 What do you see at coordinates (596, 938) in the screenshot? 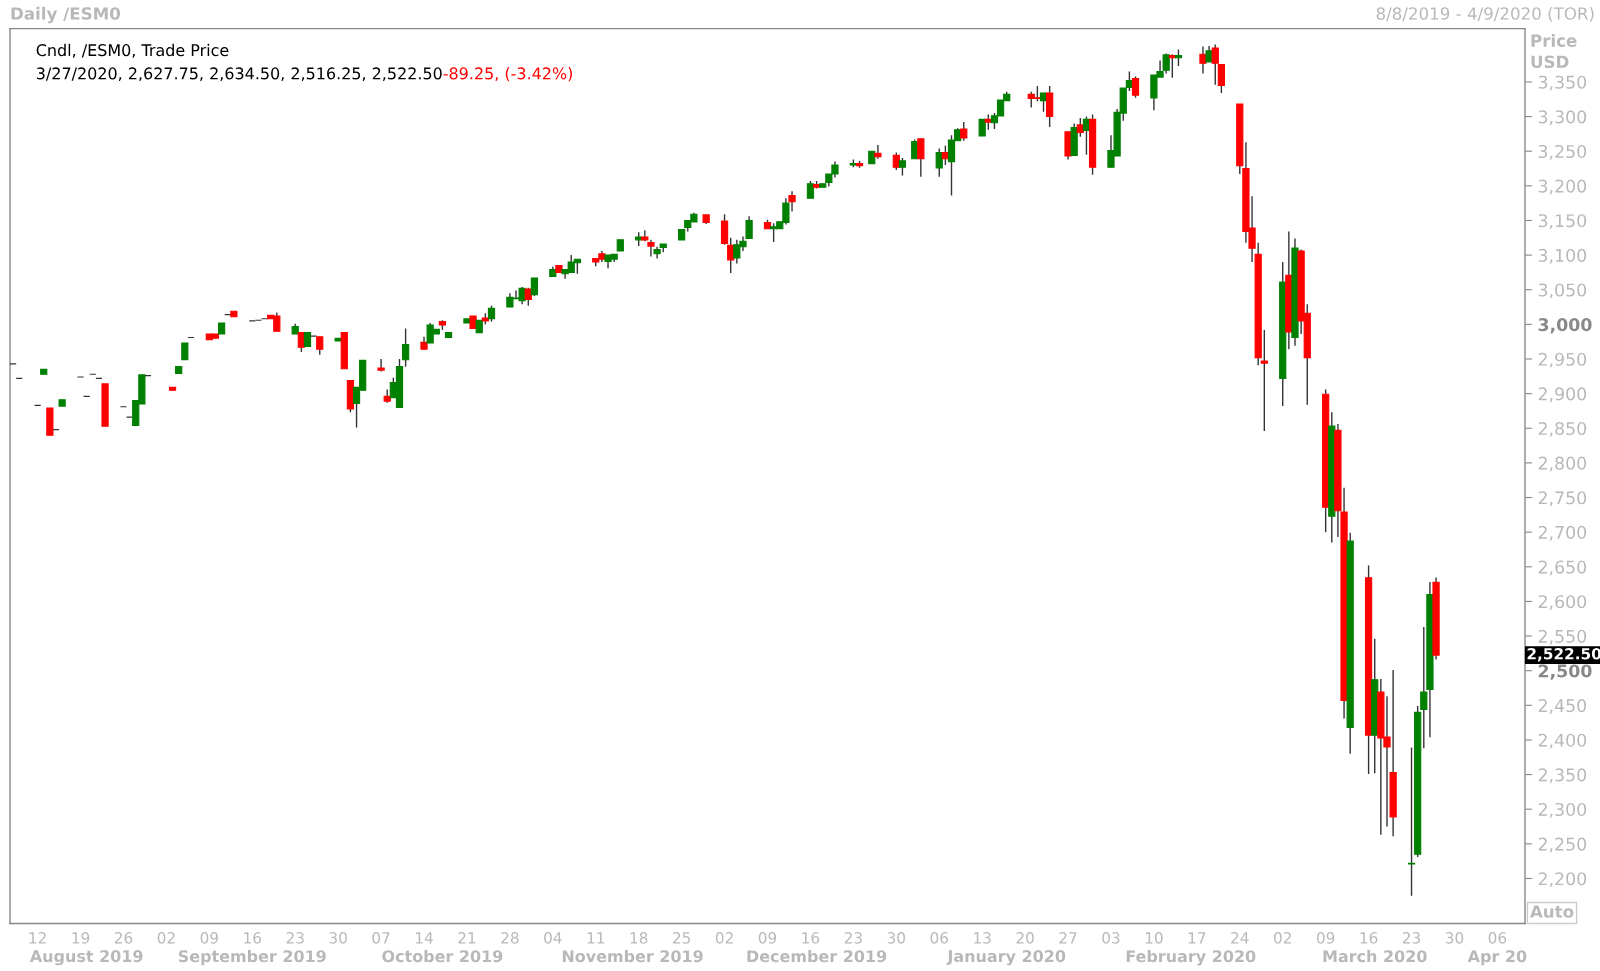
I see `x-tick-label: 11` at bounding box center [596, 938].